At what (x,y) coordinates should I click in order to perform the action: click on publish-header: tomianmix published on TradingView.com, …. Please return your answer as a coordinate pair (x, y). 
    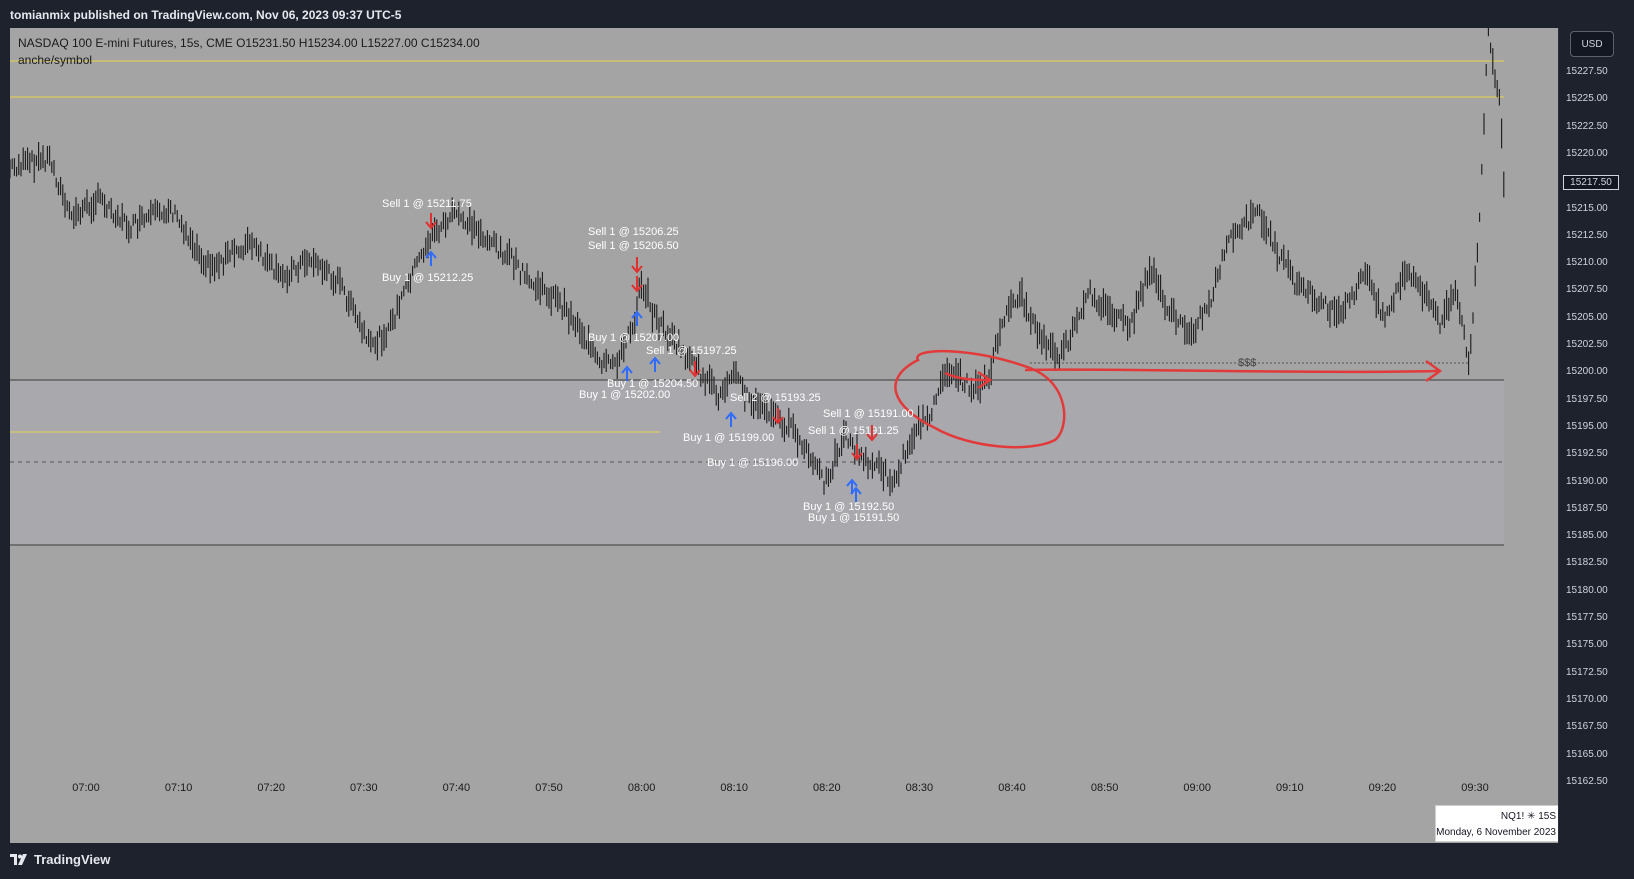
    Looking at the image, I should click on (817, 14).